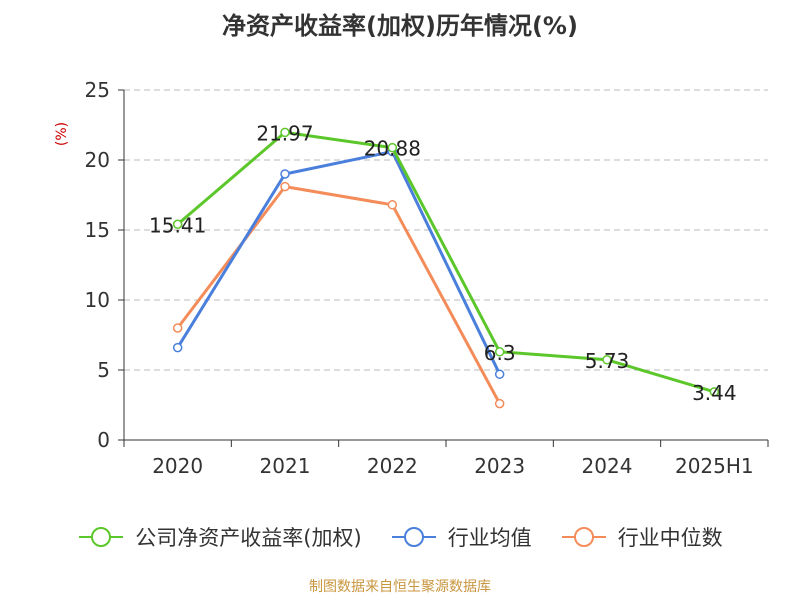 The image size is (800, 600). I want to click on legend-label: 行业均值, so click(489, 538).